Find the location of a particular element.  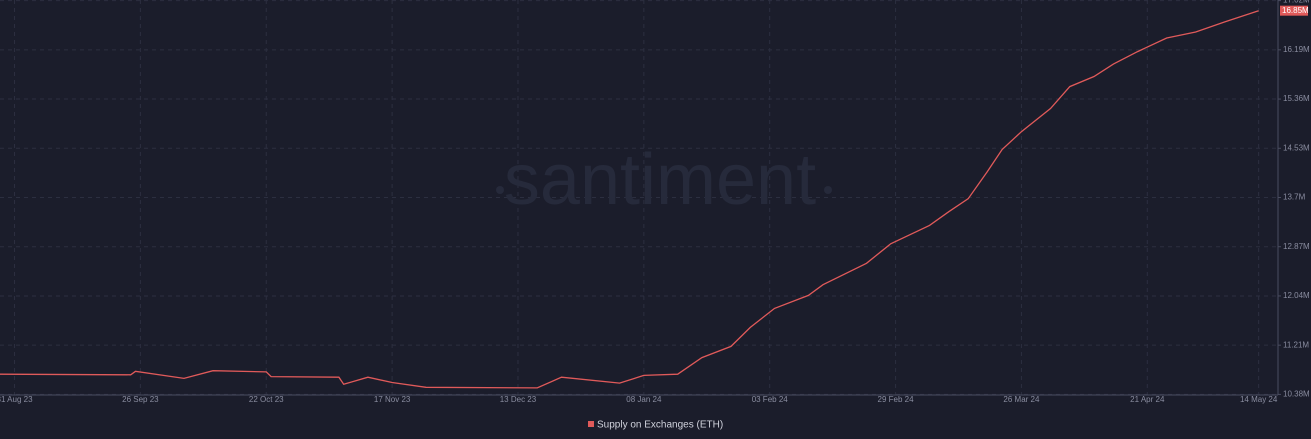

last-value-label: 16.85M is located at coordinates (1295, 10).